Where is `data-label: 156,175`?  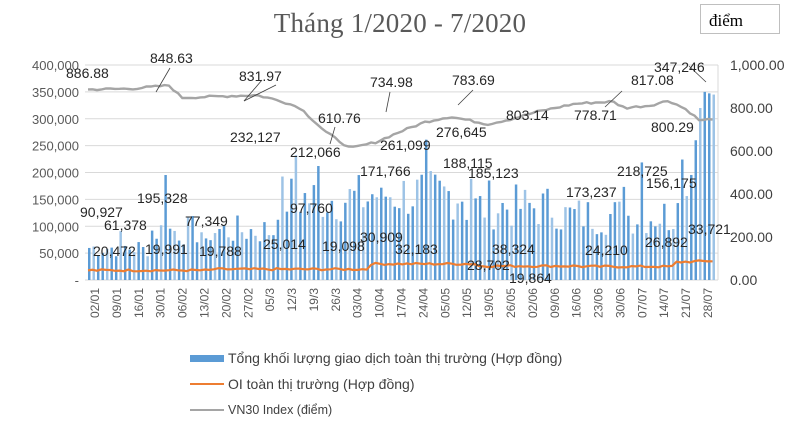
data-label: 156,175 is located at coordinates (671, 183).